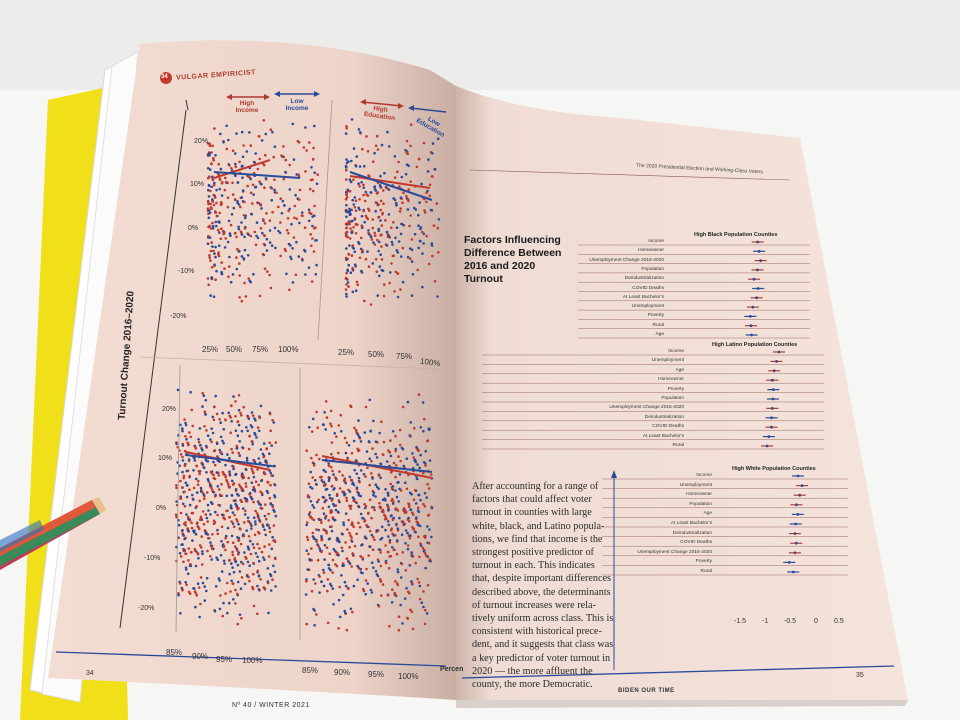 The width and height of the screenshot is (960, 720). I want to click on coef-row-label: Poverty, so click(655, 316).